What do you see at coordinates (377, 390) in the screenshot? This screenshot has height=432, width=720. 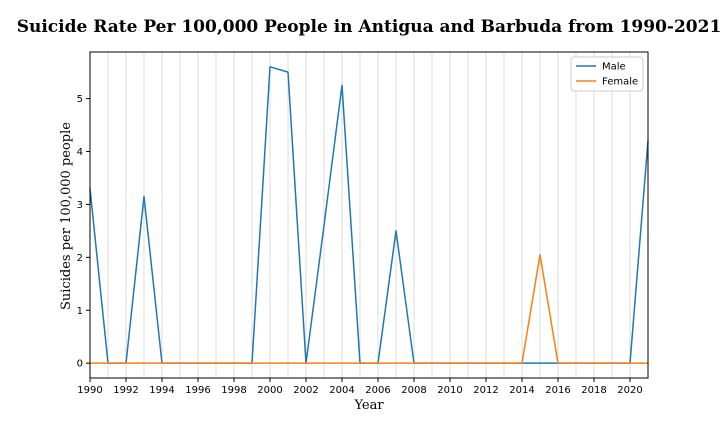 I see `x-tick-label: 2006` at bounding box center [377, 390].